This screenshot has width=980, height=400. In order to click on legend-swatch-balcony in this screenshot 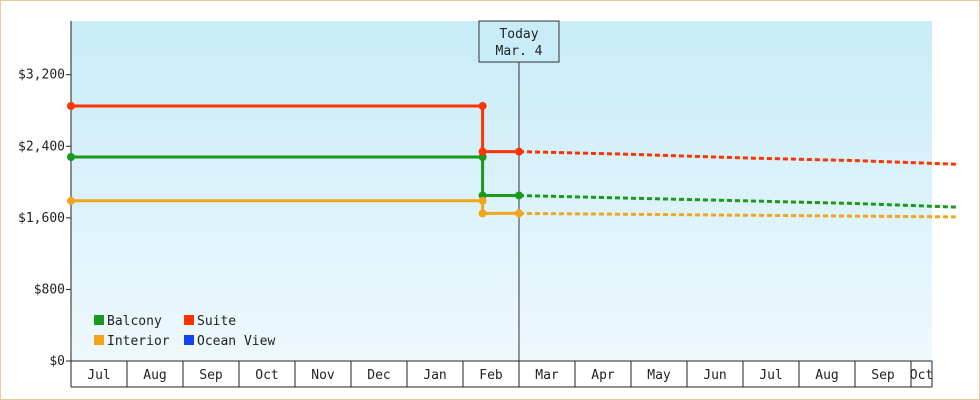, I will do `click(99, 320)`.